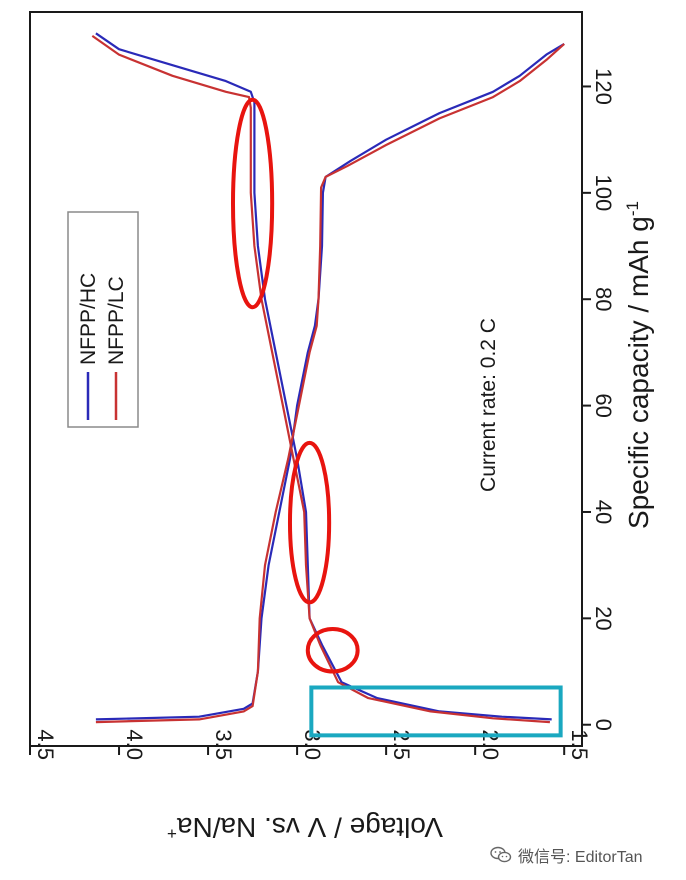 Image resolution: width=686 pixels, height=880 pixels. What do you see at coordinates (252, 203) in the screenshot?
I see `highlight-ellipse-plateau-high` at bounding box center [252, 203].